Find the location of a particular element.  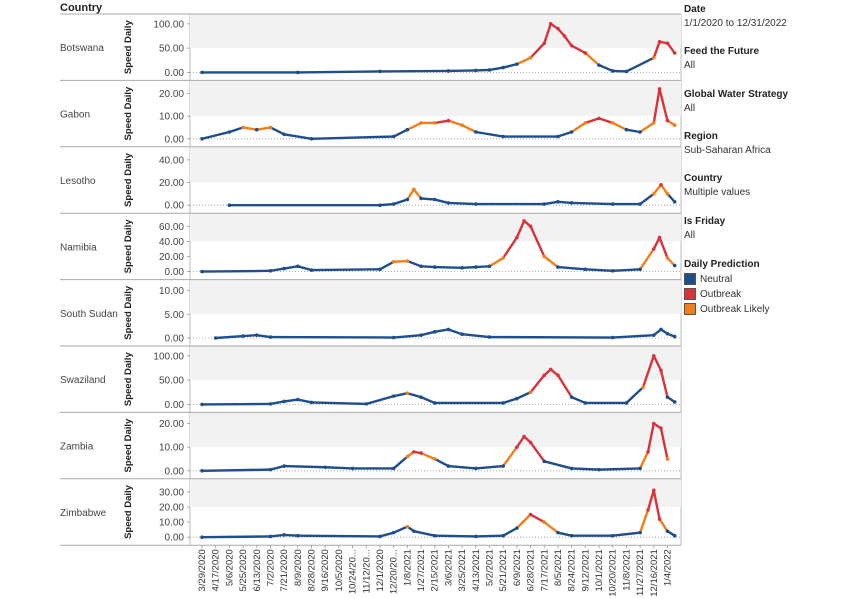

filter-country: Country Multiple values is located at coordinates (717, 185).